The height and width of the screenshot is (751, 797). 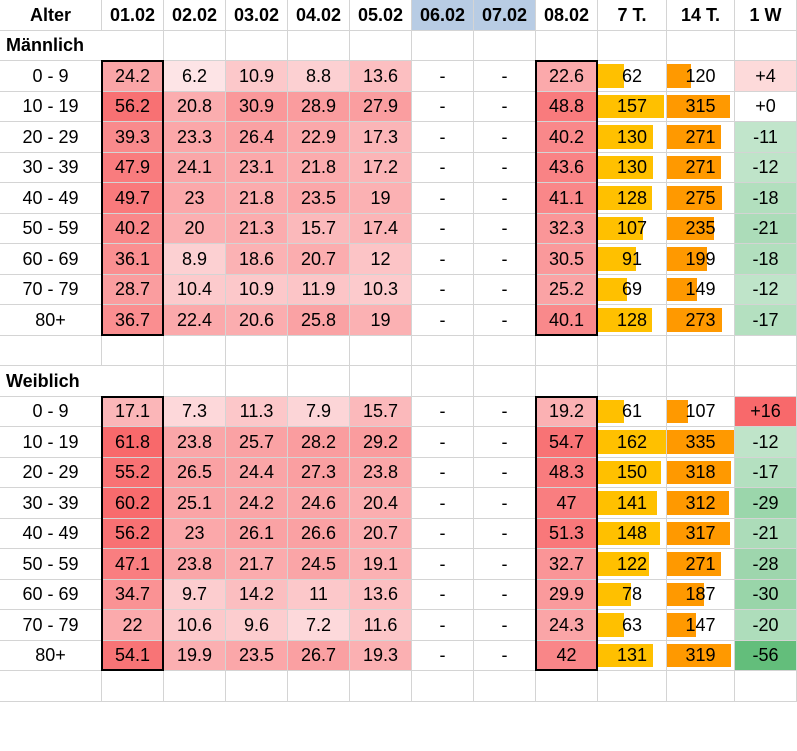 What do you see at coordinates (632, 167) in the screenshot?
I see `cell-value: 130` at bounding box center [632, 167].